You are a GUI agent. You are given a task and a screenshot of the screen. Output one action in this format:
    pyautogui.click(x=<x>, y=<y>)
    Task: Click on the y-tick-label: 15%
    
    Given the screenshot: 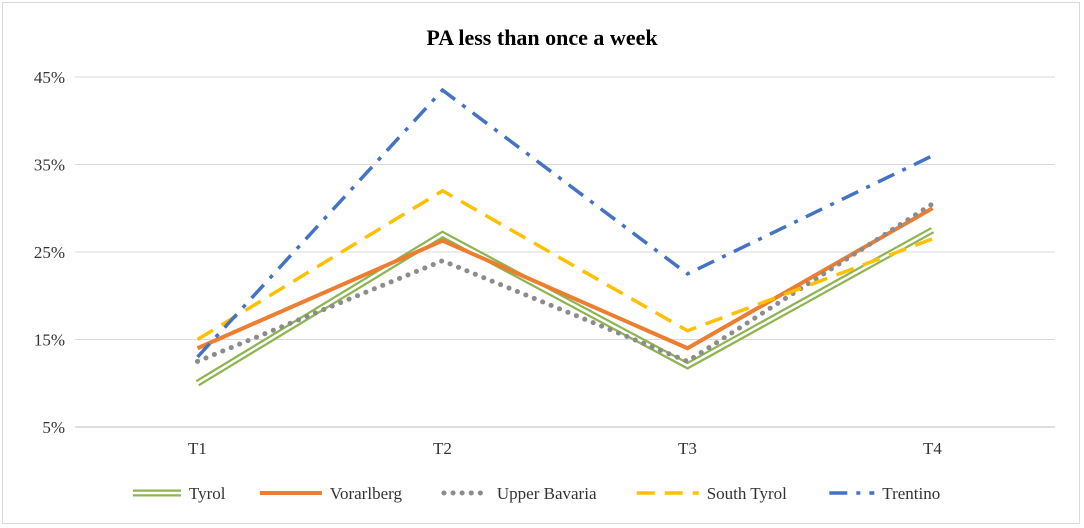 What is the action you would take?
    pyautogui.click(x=49, y=340)
    